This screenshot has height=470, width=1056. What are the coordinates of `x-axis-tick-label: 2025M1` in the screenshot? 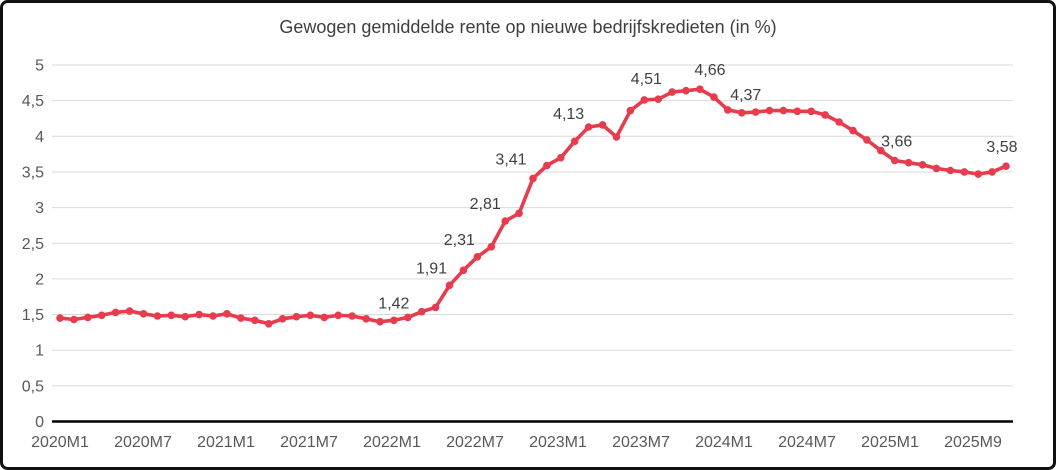 It's located at (890, 442).